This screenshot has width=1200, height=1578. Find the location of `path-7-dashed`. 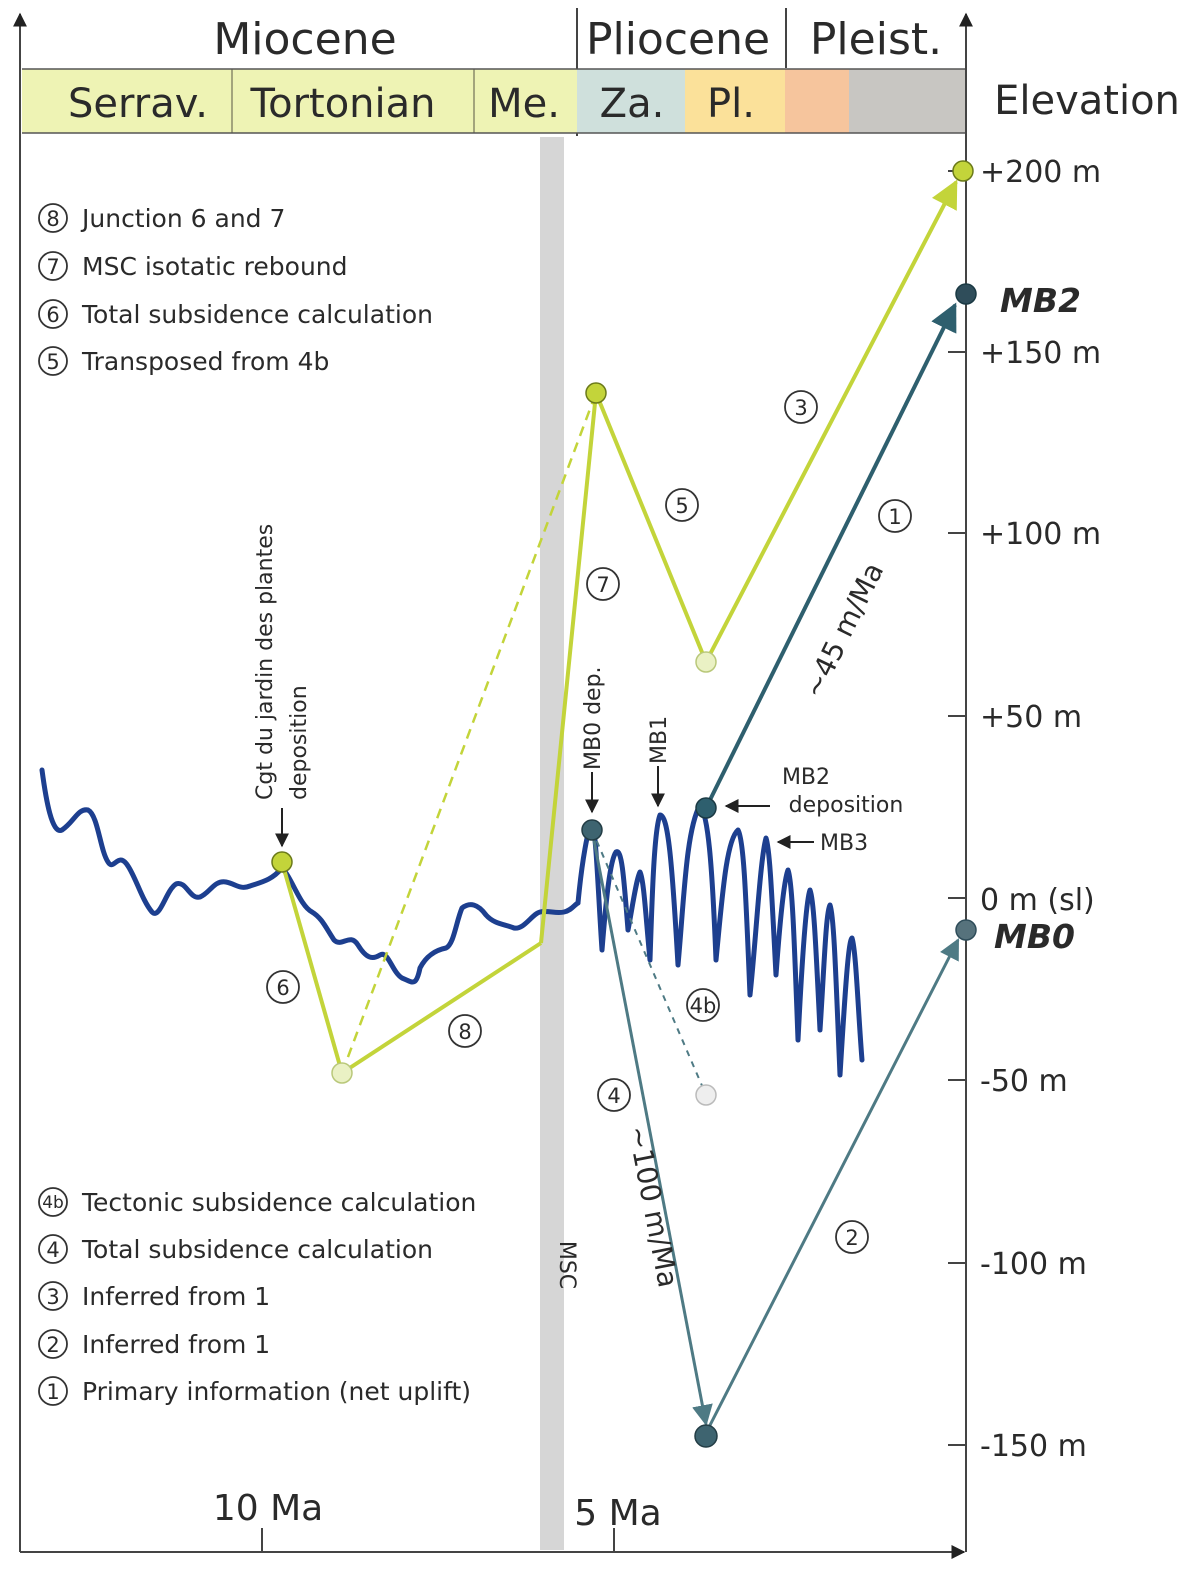

path-7-dashed is located at coordinates (469, 733).